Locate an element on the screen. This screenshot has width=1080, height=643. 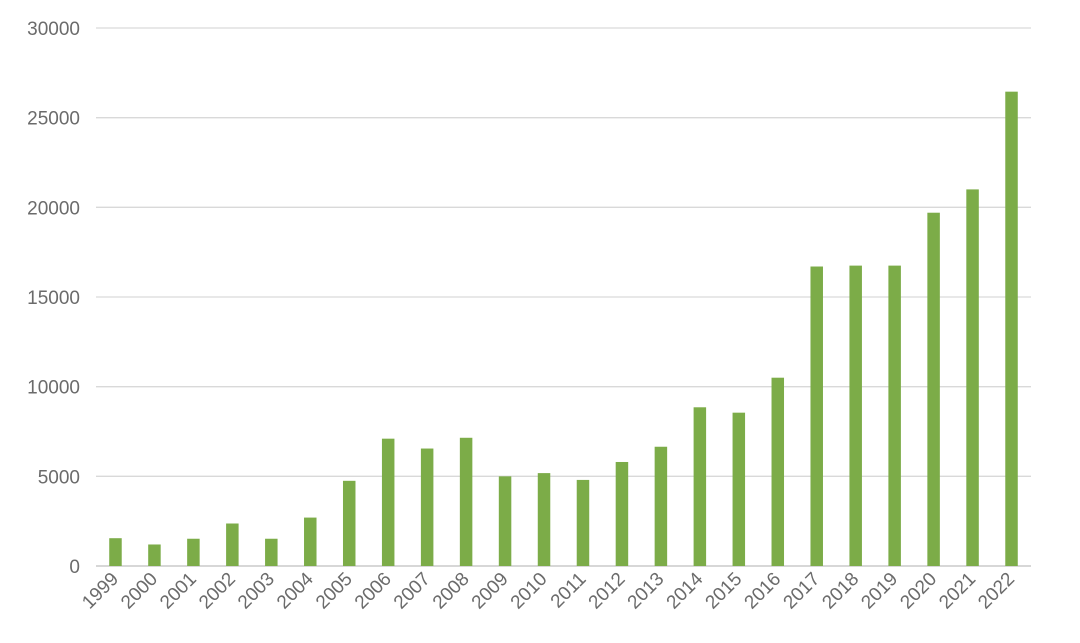
x-tick-label: 2007 is located at coordinates (412, 591).